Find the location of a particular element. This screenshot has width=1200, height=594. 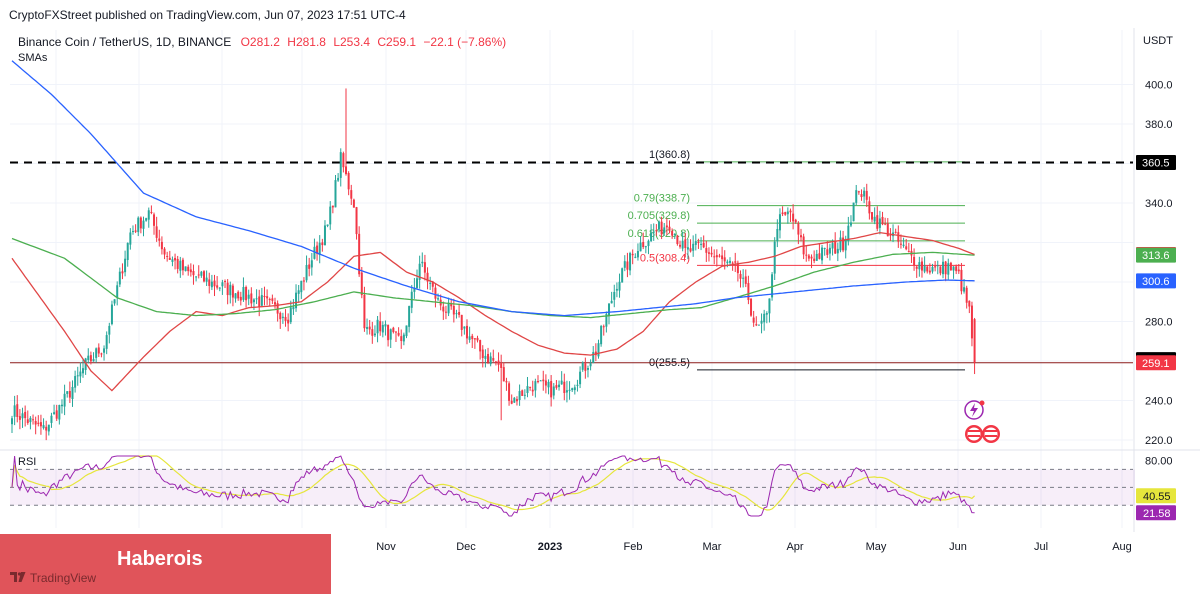

rsi-label-21.58: 21.58 is located at coordinates (1156, 513).